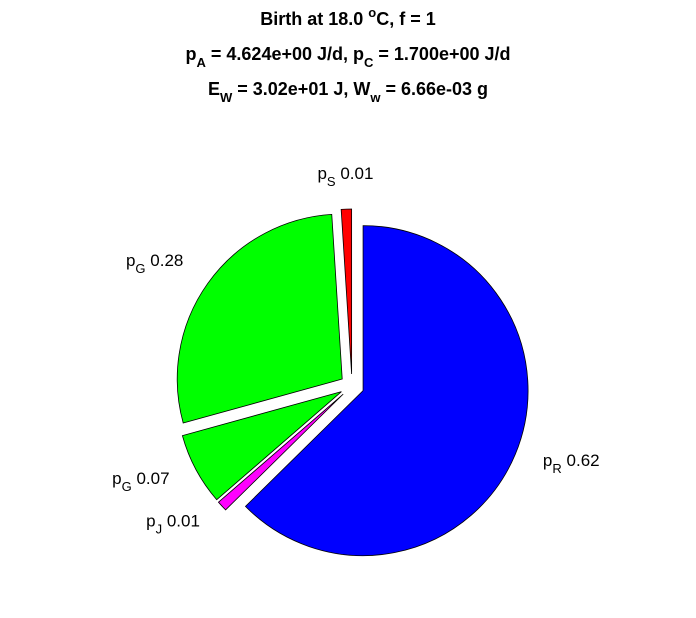 The width and height of the screenshot is (696, 618). Describe the element at coordinates (152, 478) in the screenshot. I see `slice-value: 0.07` at that location.